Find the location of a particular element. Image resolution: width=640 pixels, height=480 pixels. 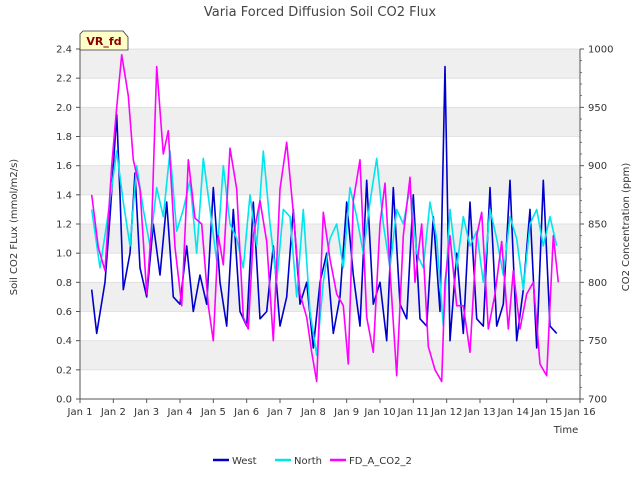

y-left-tick-label: 0.2 is located at coordinates (64, 370).